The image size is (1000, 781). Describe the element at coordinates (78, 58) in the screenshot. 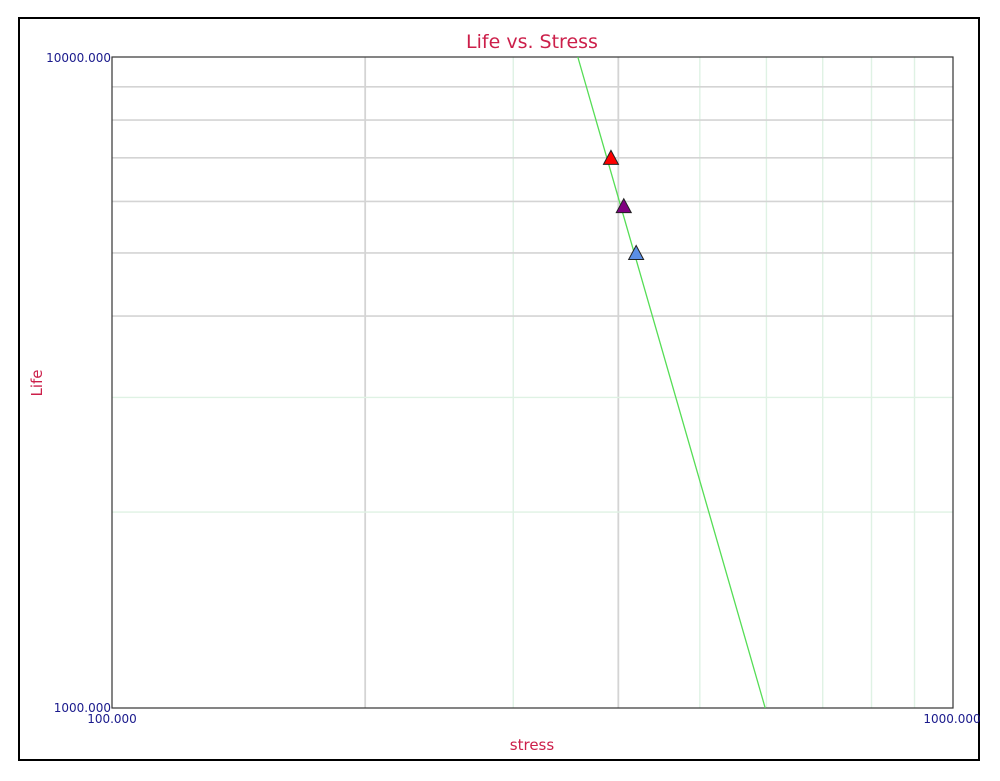

I see `y-tick-label-top: 10000.000` at that location.